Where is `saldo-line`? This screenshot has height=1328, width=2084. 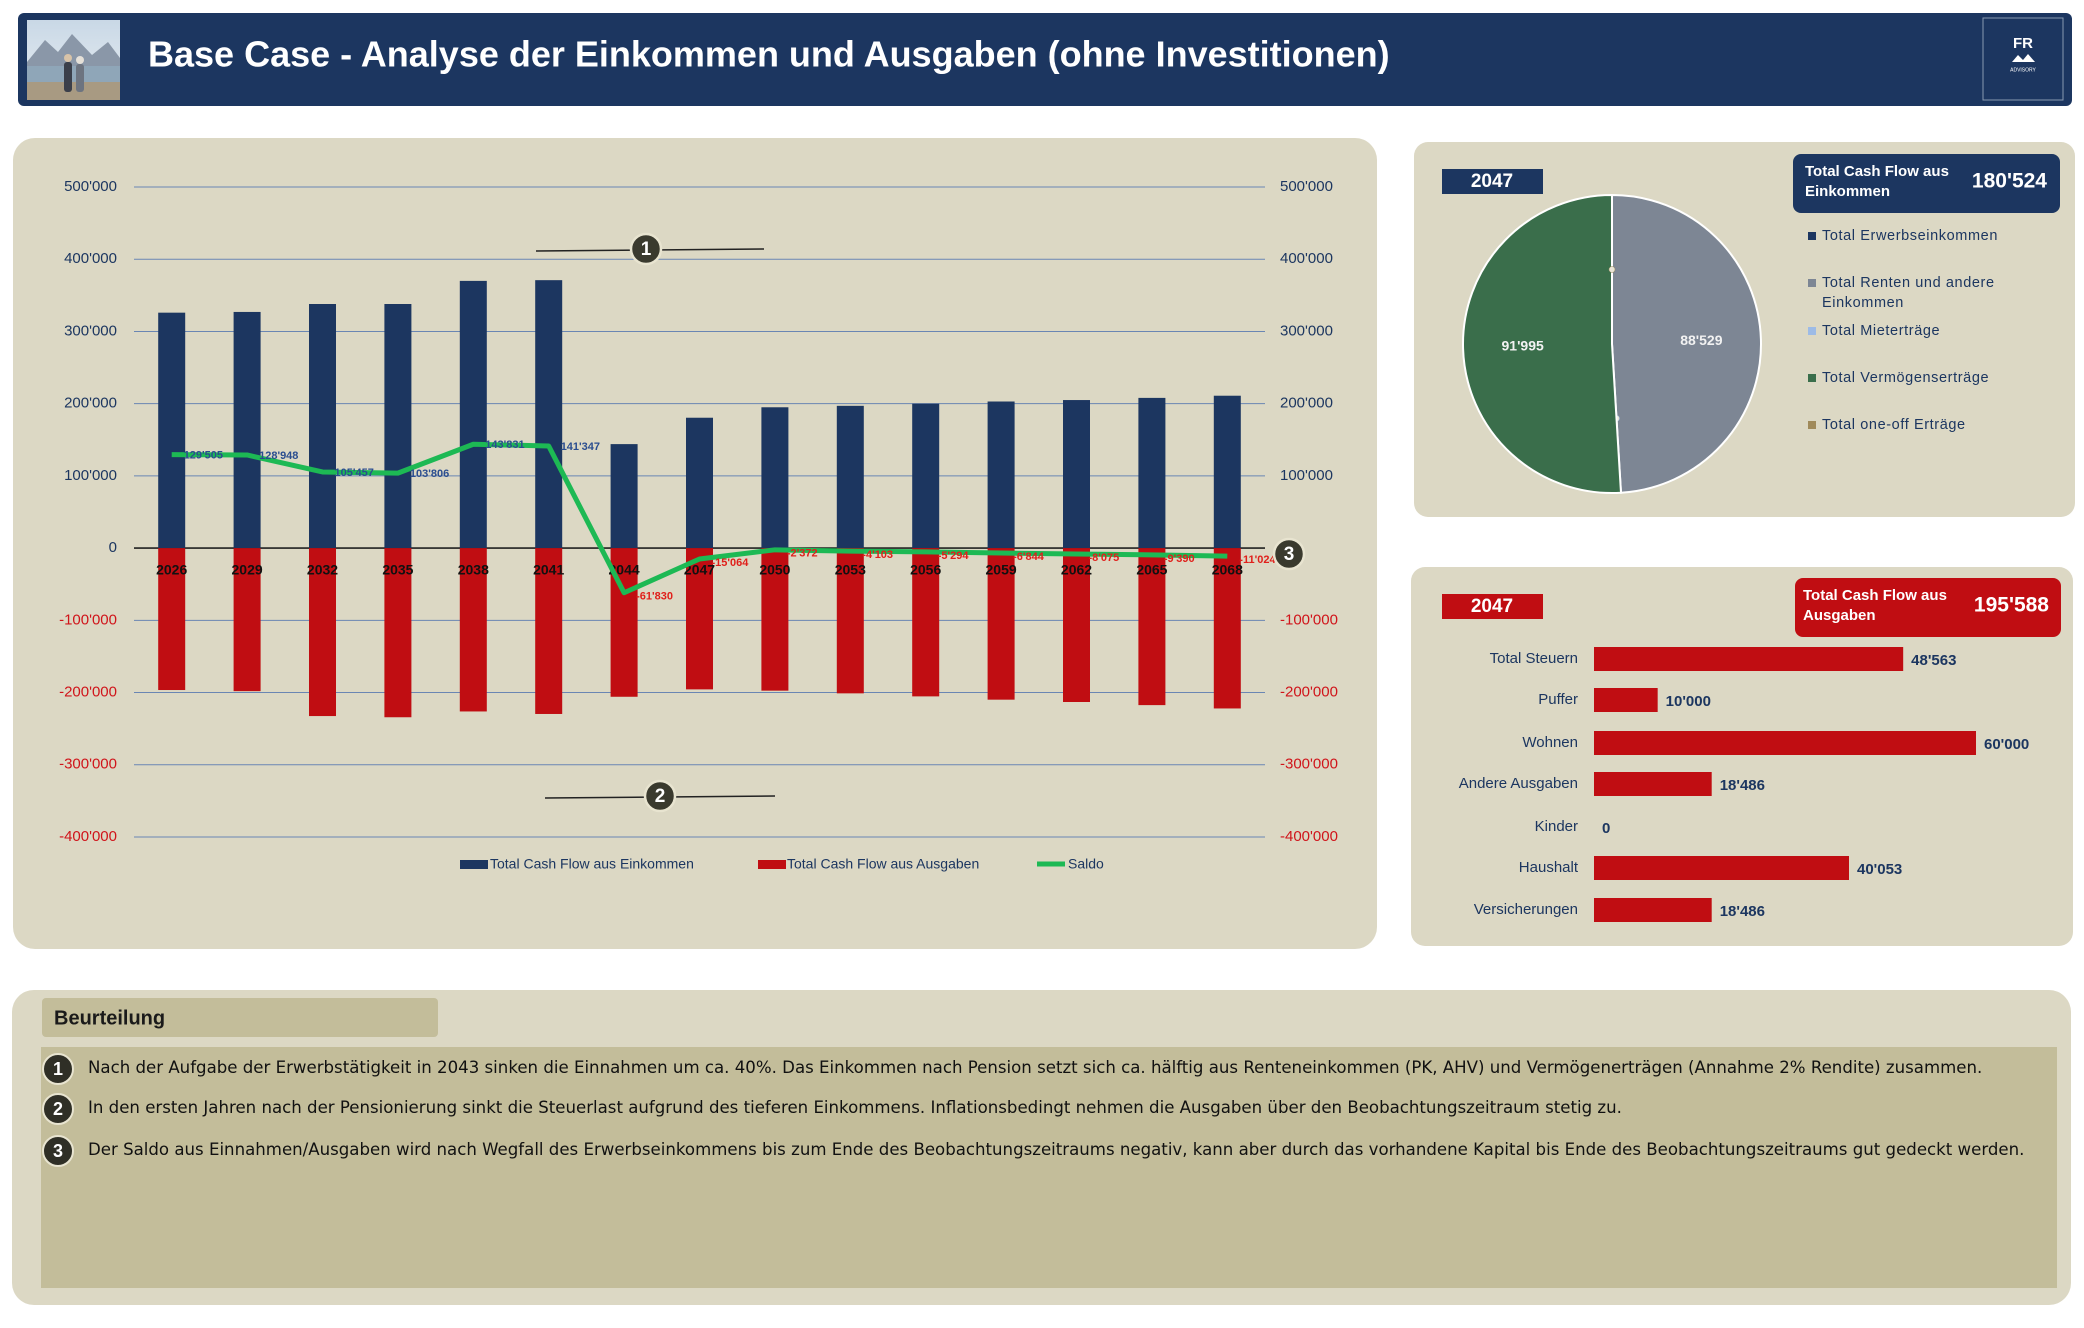 saldo-line is located at coordinates (699, 518).